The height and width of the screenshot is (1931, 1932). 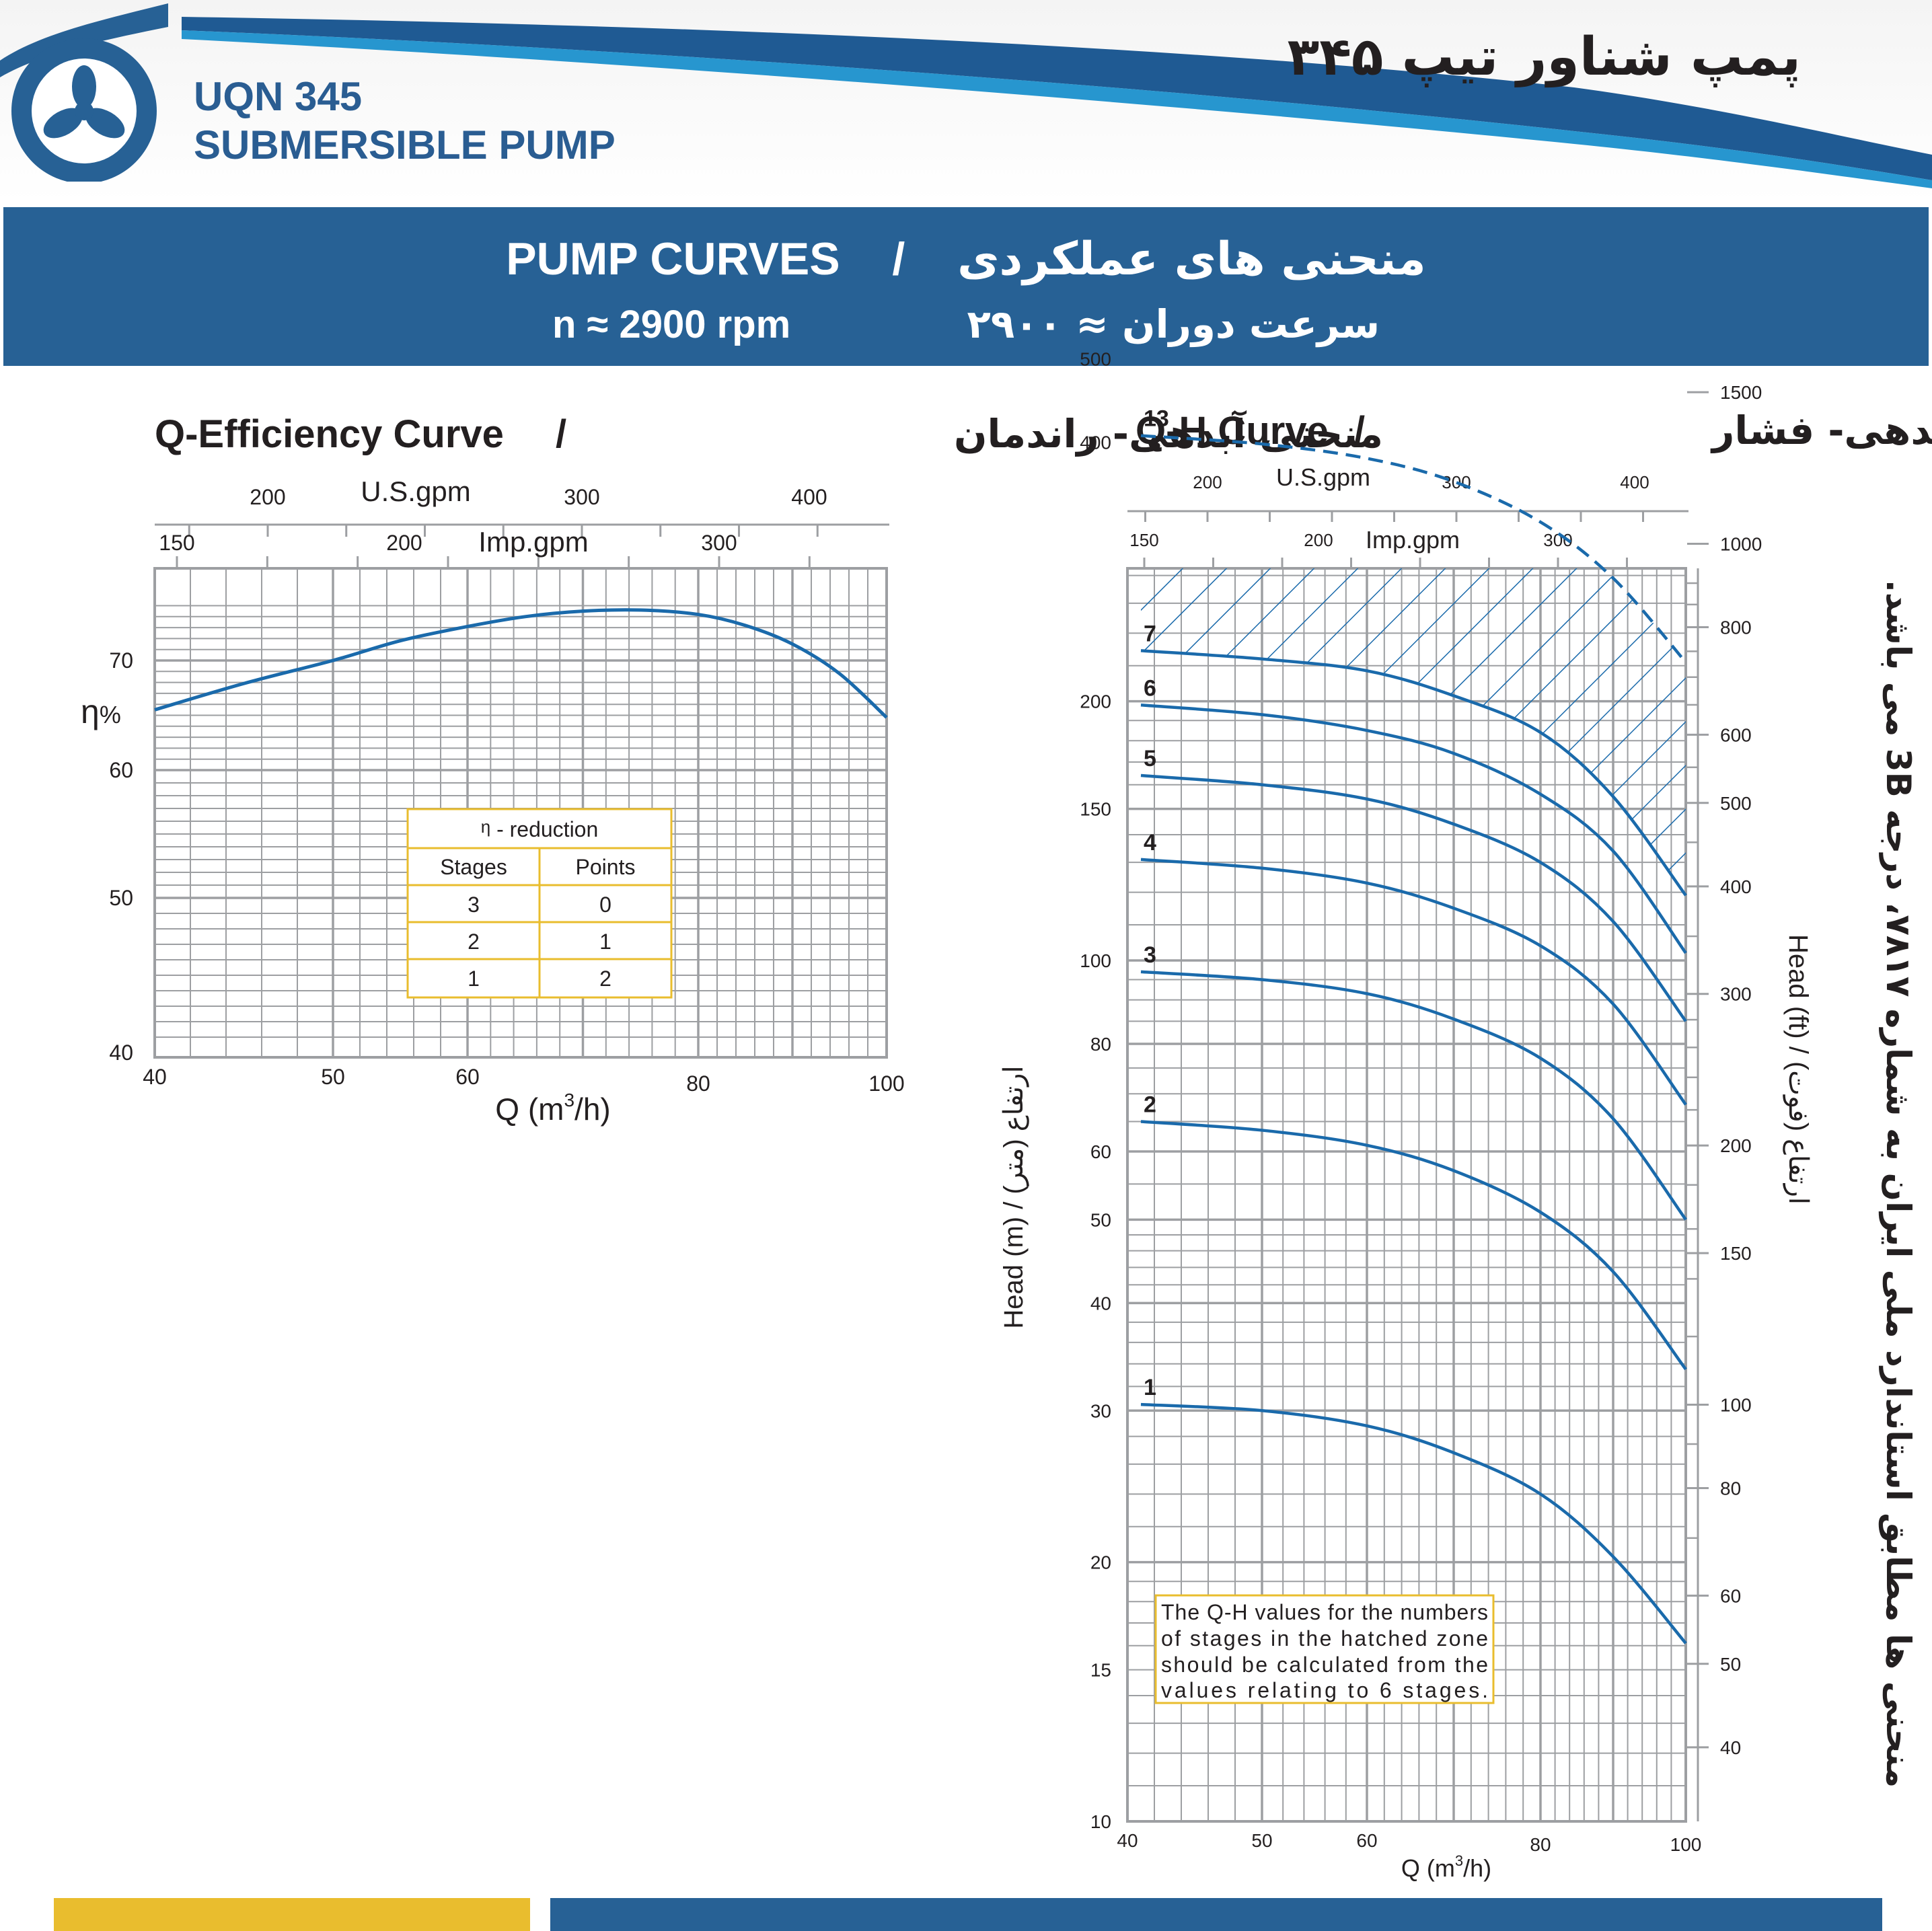 I want to click on qh-x-tick-label: 50, so click(x=1261, y=1841).